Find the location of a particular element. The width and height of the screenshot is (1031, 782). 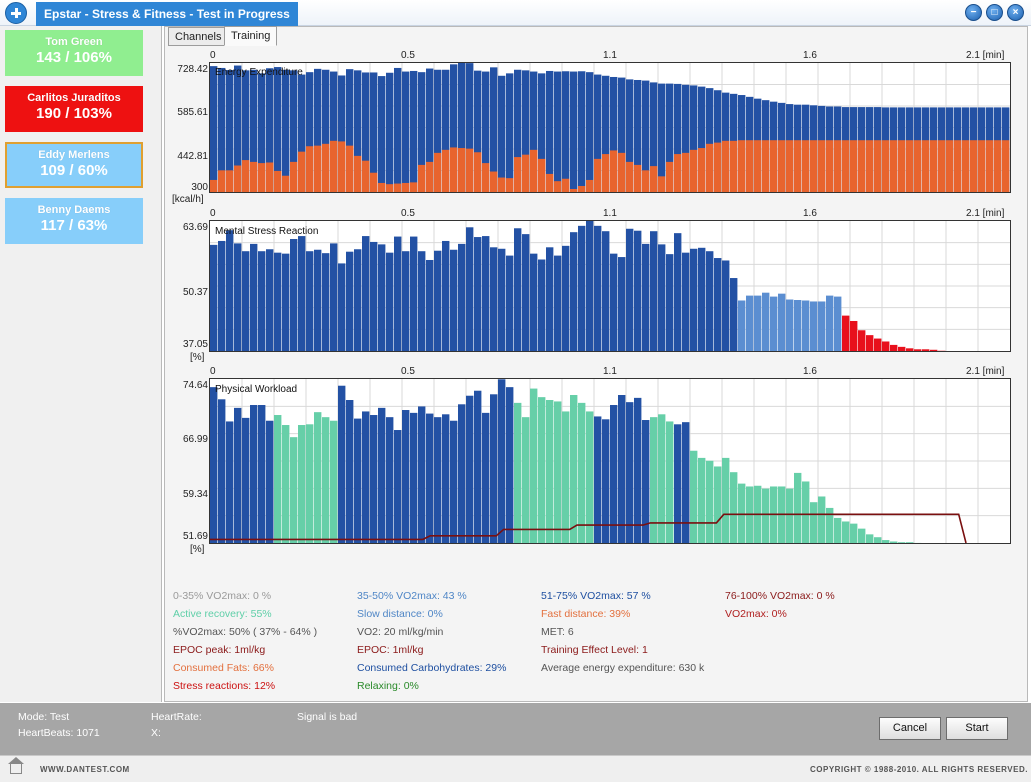

close-button: × is located at coordinates (1015, 12).